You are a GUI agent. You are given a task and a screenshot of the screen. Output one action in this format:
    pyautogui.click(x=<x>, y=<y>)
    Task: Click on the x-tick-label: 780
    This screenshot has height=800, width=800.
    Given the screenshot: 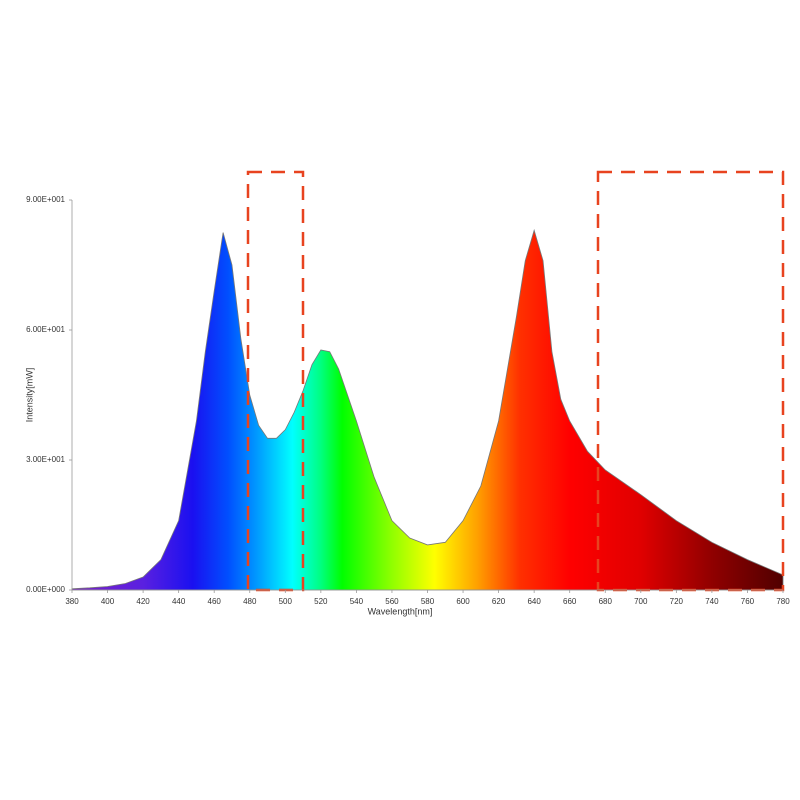 What is the action you would take?
    pyautogui.click(x=783, y=601)
    